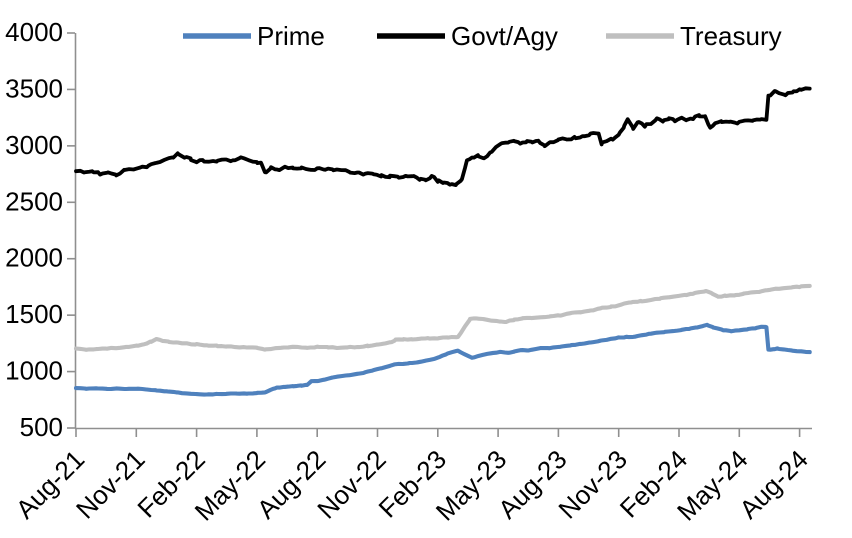 The height and width of the screenshot is (538, 852). What do you see at coordinates (110, 484) in the screenshot?
I see `x-tick-label: Nov-21` at bounding box center [110, 484].